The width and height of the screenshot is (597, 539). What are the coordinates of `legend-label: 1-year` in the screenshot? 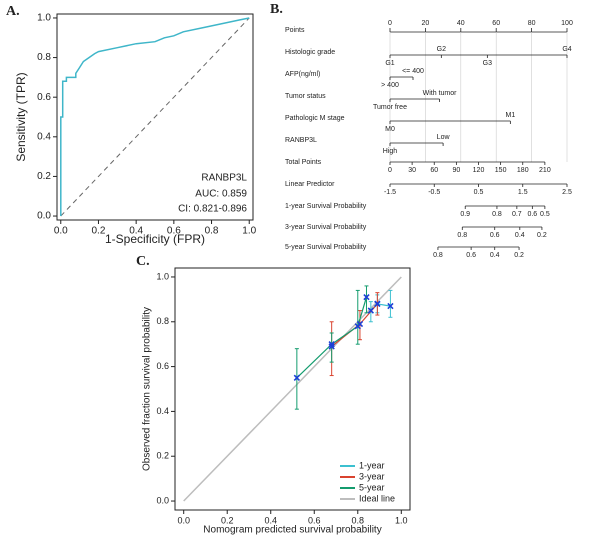 It's located at (372, 465).